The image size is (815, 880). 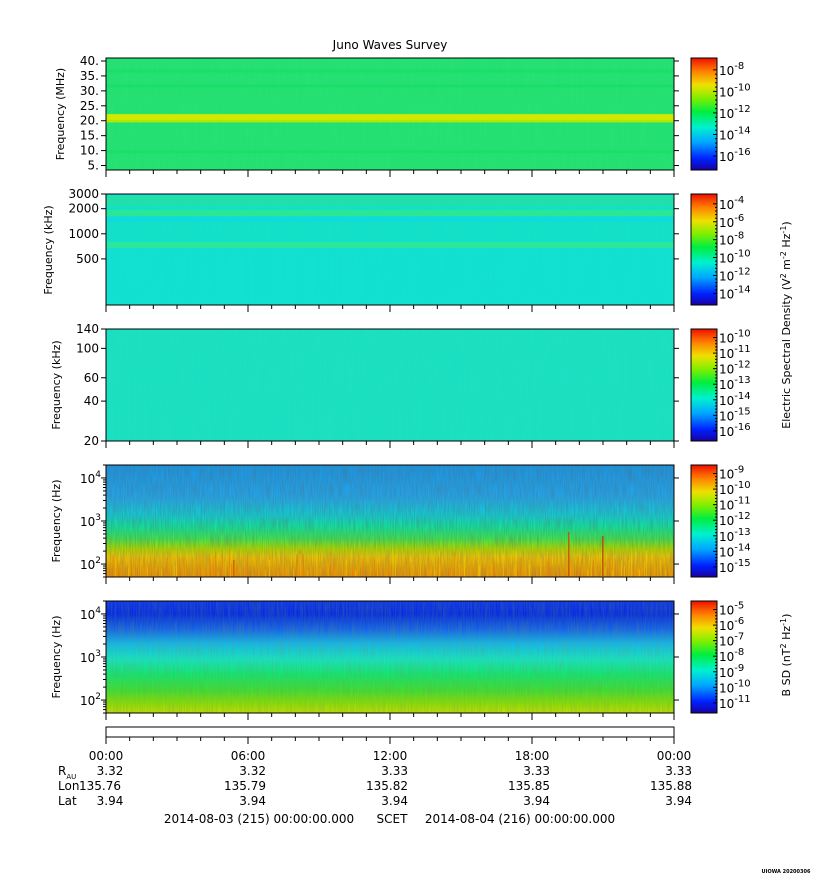 I want to click on ytick-label: 1000, so click(x=83, y=234).